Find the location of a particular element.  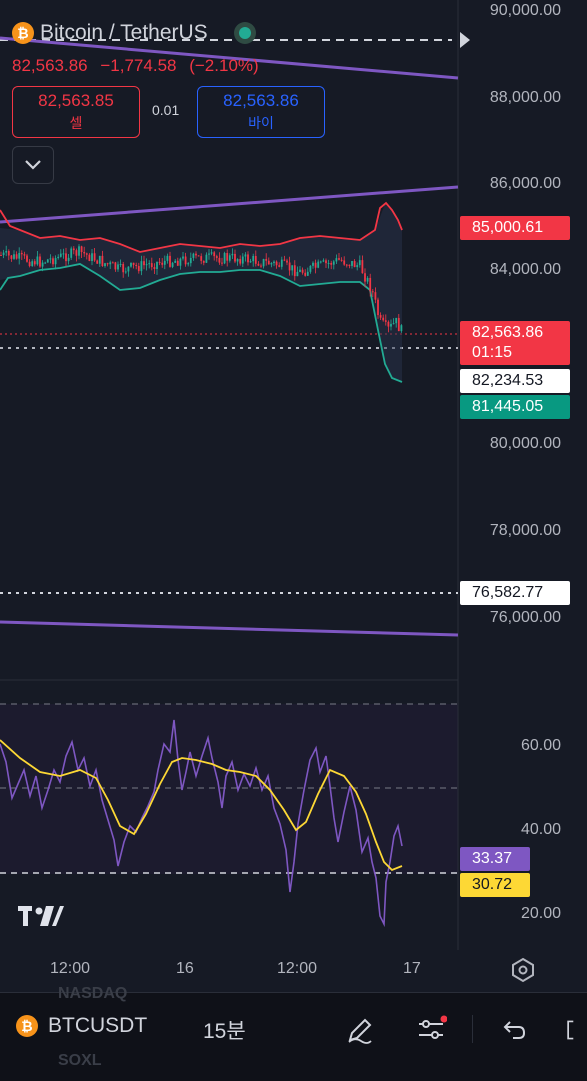

sell-label: 셀 is located at coordinates (76, 123).